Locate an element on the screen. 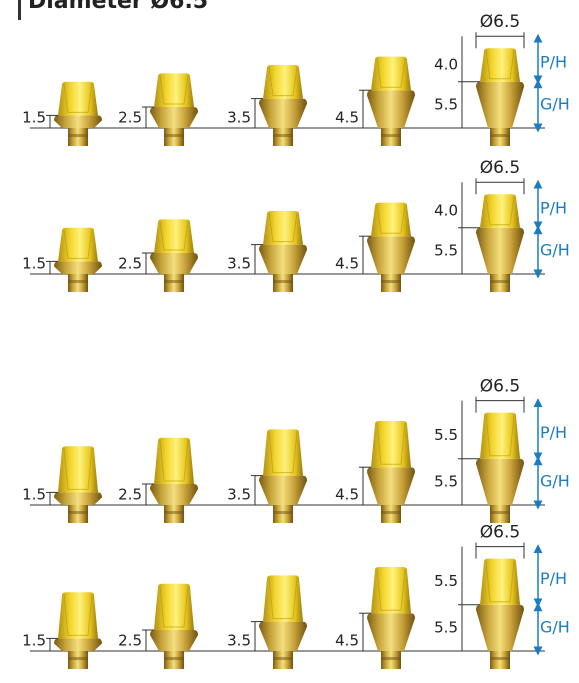 The height and width of the screenshot is (683, 579). post-height: 5.5 is located at coordinates (446, 435).